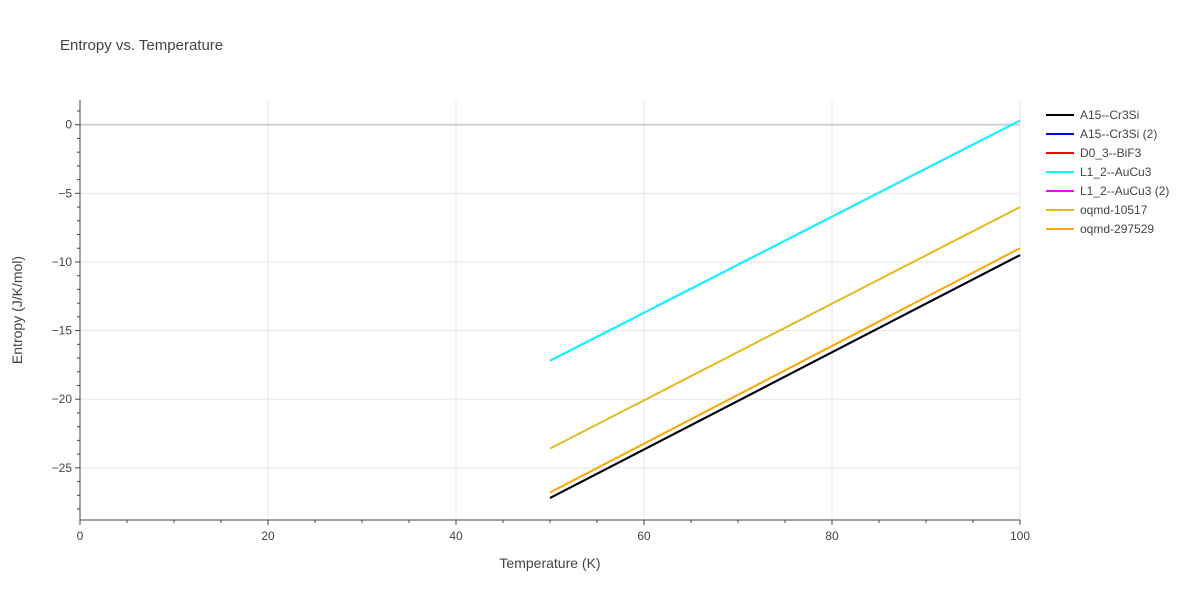 Image resolution: width=1200 pixels, height=600 pixels. Describe the element at coordinates (68, 125) in the screenshot. I see `y-tick-label: 0` at that location.